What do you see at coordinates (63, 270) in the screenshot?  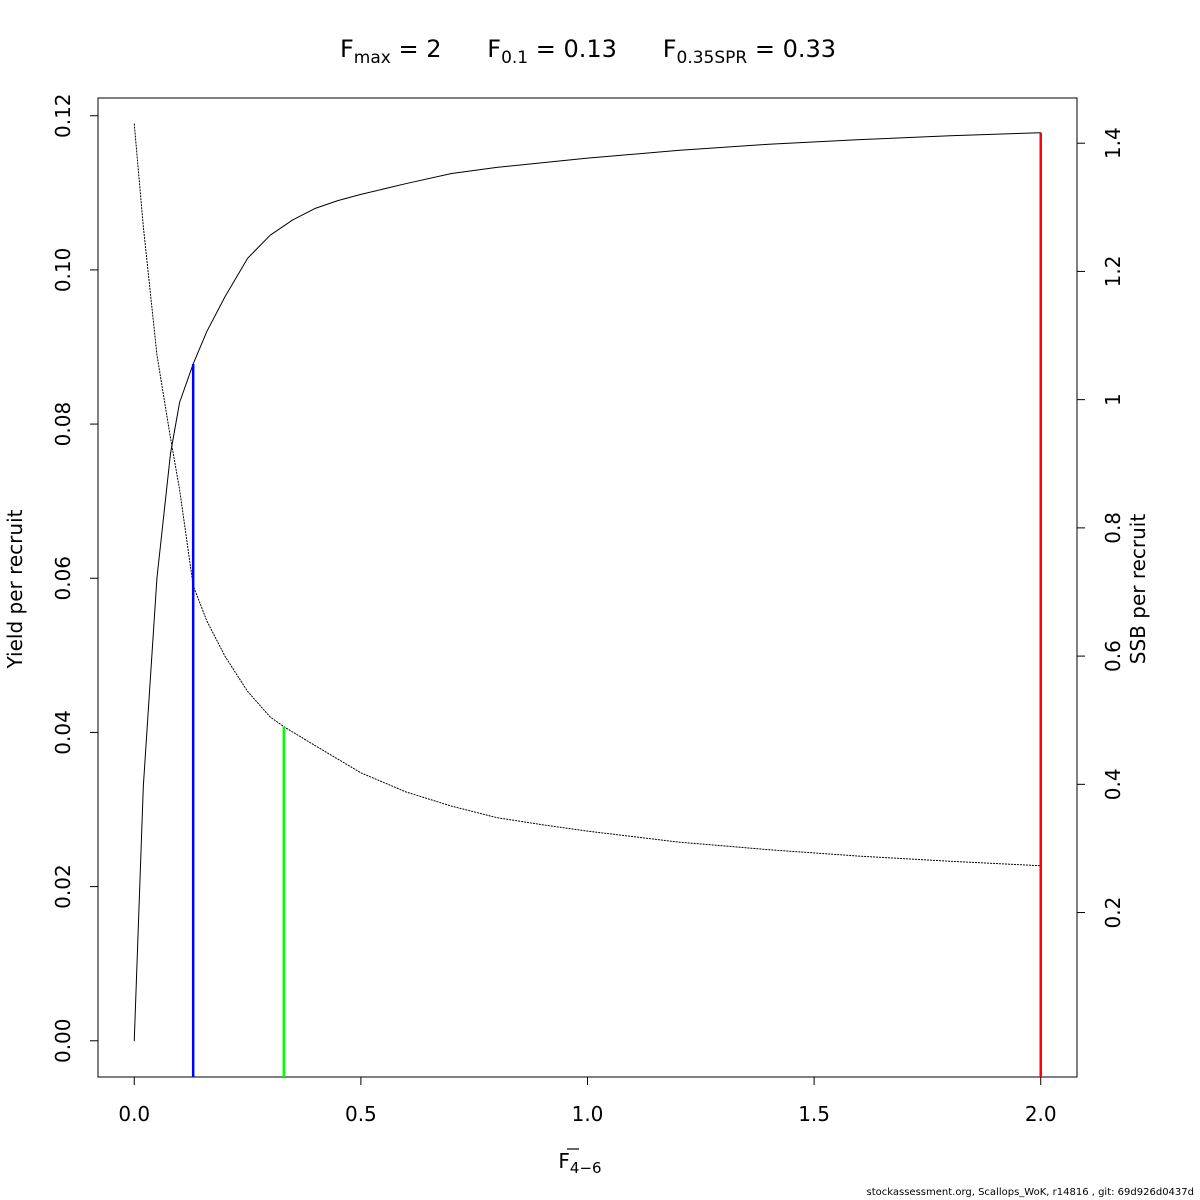 I see `y-tick-label: 0.10` at bounding box center [63, 270].